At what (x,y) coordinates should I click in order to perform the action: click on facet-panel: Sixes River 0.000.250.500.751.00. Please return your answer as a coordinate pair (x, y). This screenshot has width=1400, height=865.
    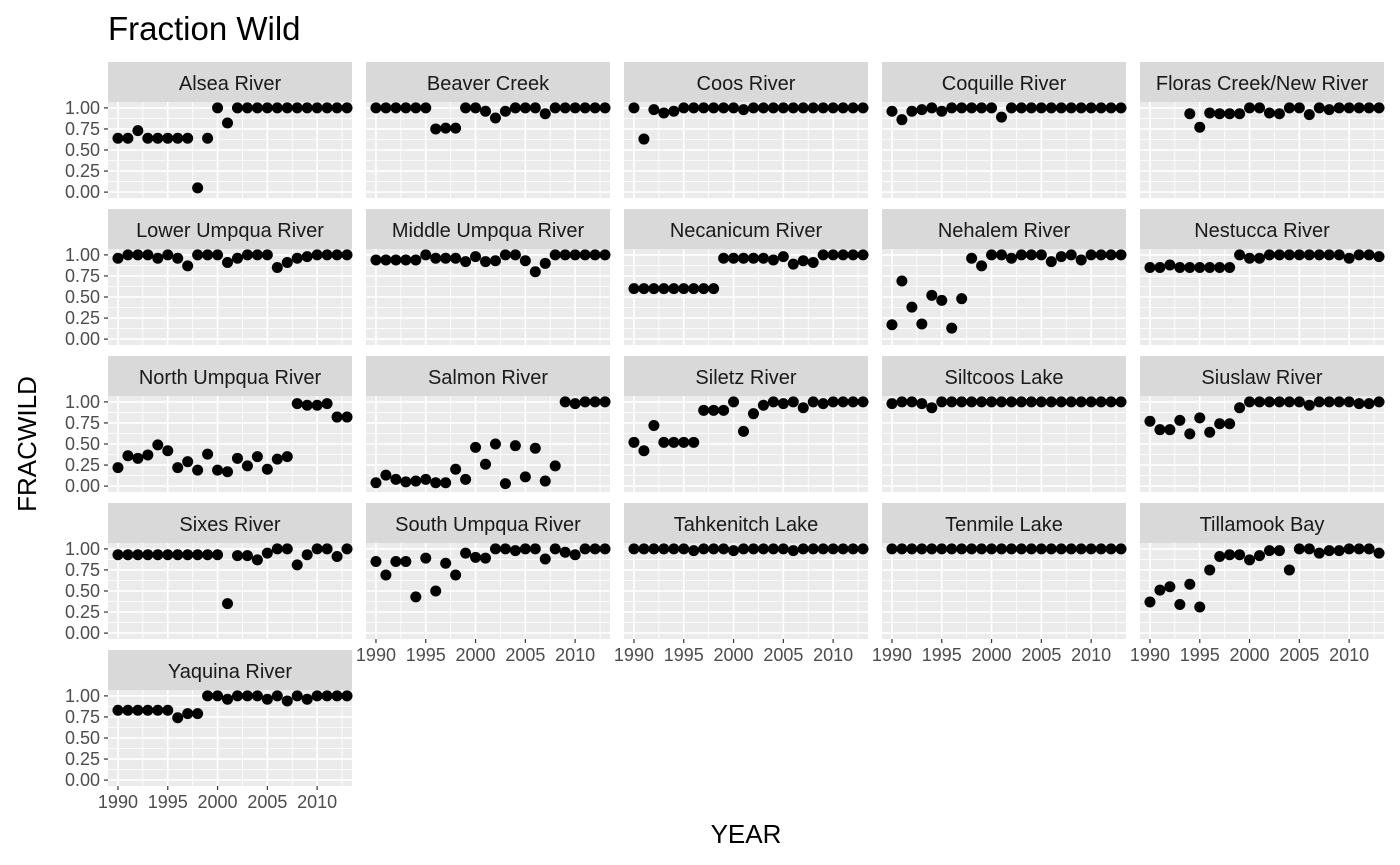
    Looking at the image, I should click on (209, 573).